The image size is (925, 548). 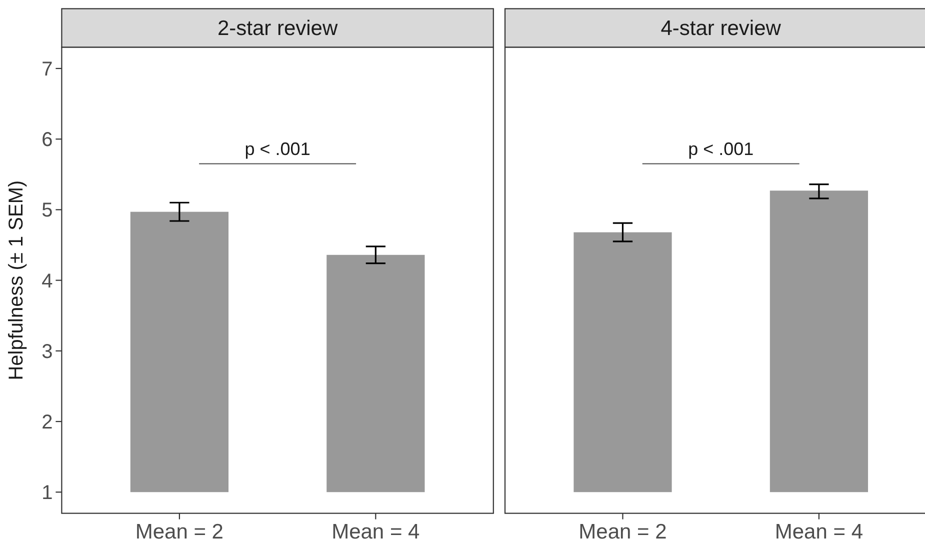 What do you see at coordinates (47, 351) in the screenshot?
I see `y-tick-label: 3` at bounding box center [47, 351].